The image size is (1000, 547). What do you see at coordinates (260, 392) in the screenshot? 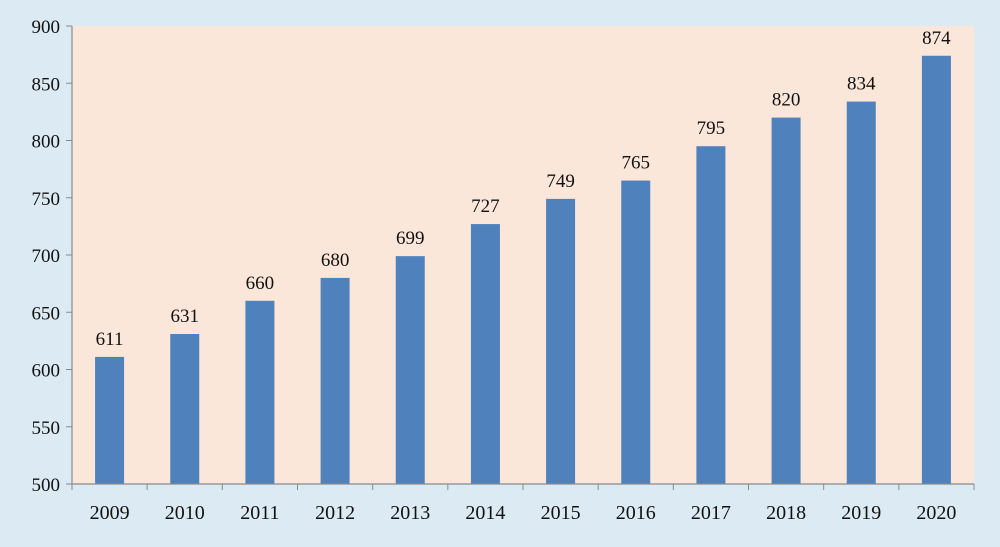
I see `bar-2011` at bounding box center [260, 392].